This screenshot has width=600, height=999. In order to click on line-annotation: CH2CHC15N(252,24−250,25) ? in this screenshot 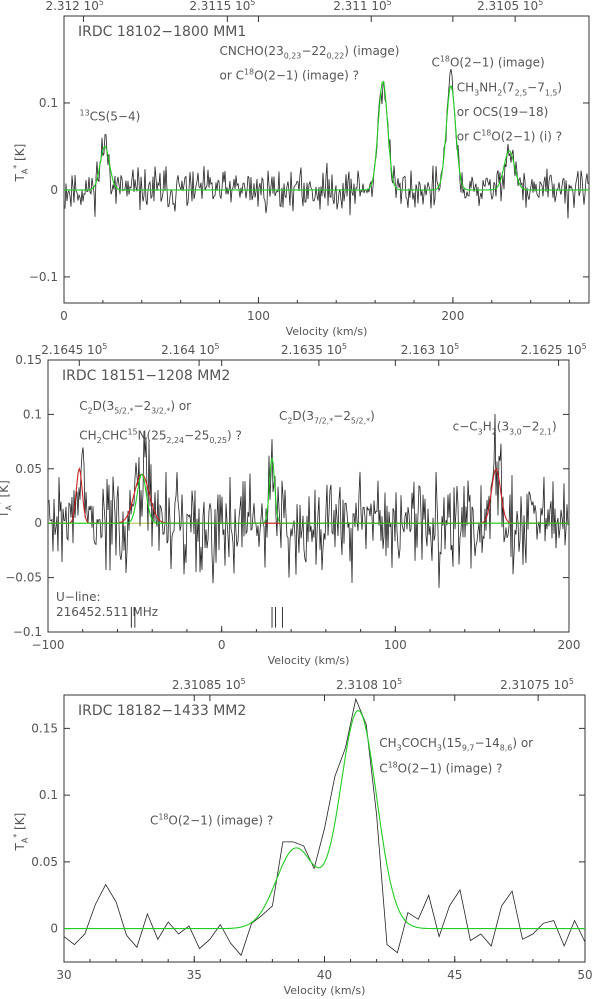, I will do `click(160, 436)`.